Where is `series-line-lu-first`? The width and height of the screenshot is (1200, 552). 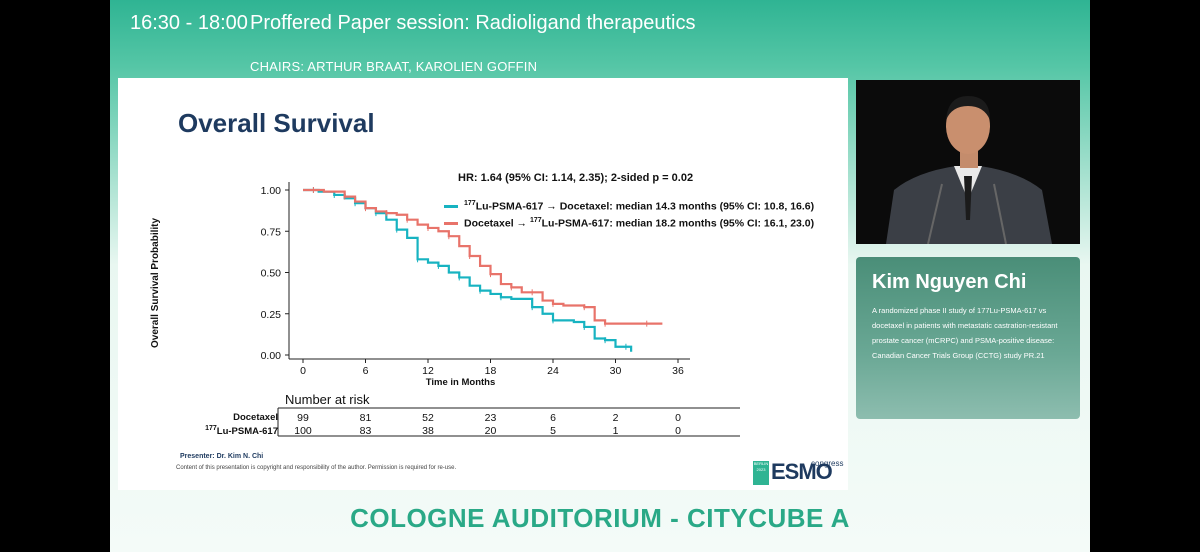 series-line-lu-first is located at coordinates (468, 270).